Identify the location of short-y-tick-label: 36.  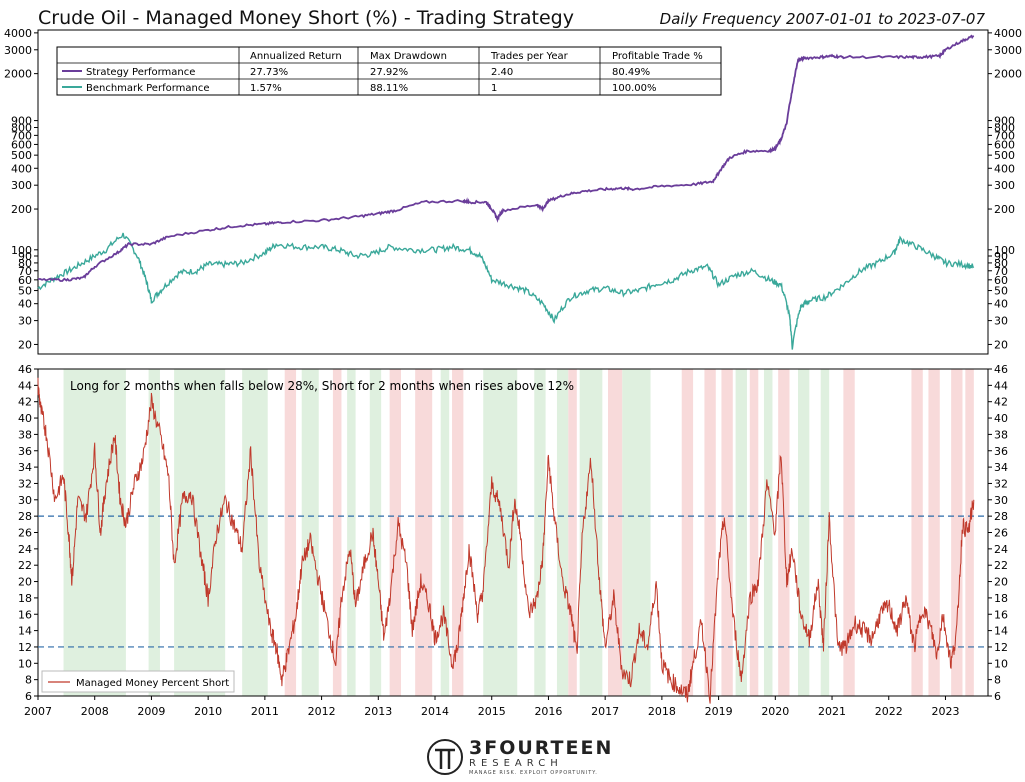
(25, 451).